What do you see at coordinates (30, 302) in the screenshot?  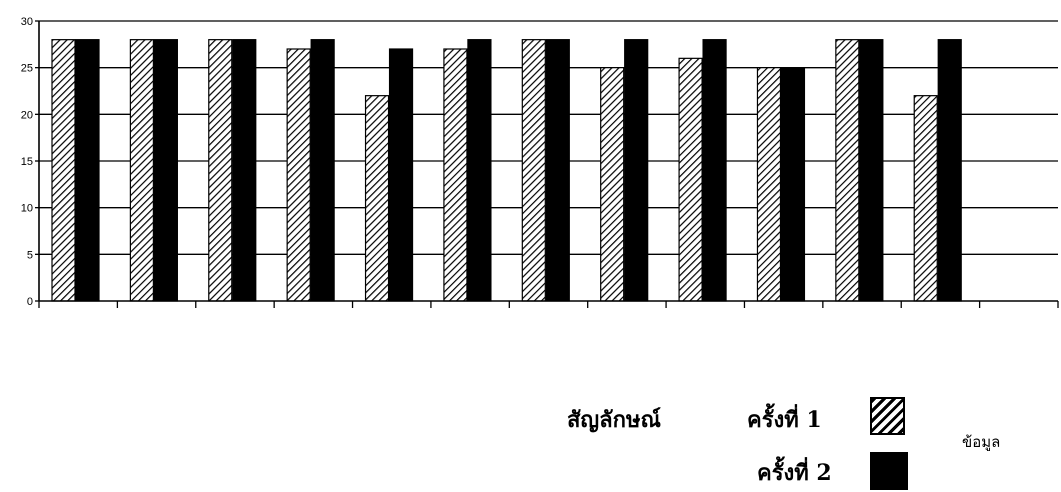 I see `y-tick-label: 0` at bounding box center [30, 302].